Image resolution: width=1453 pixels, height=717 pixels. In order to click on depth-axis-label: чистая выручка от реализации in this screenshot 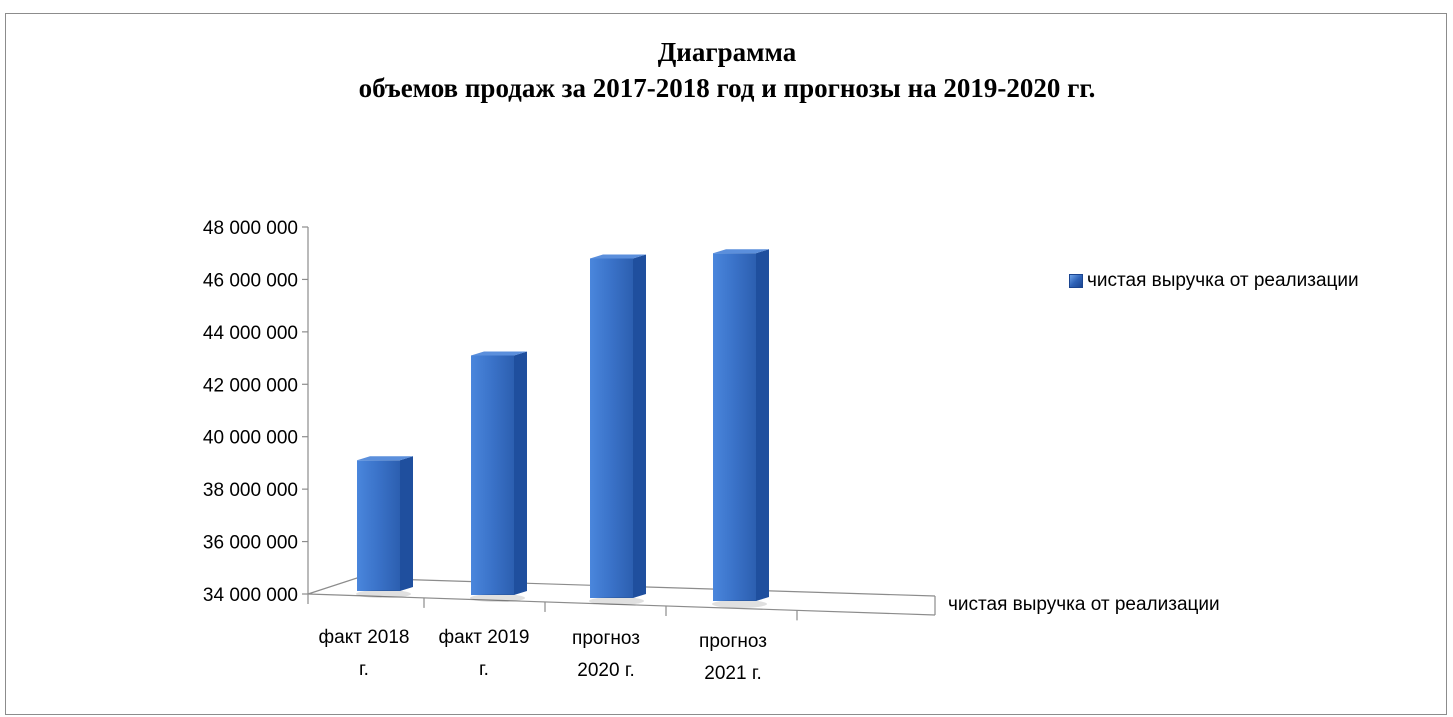, I will do `click(1084, 604)`.